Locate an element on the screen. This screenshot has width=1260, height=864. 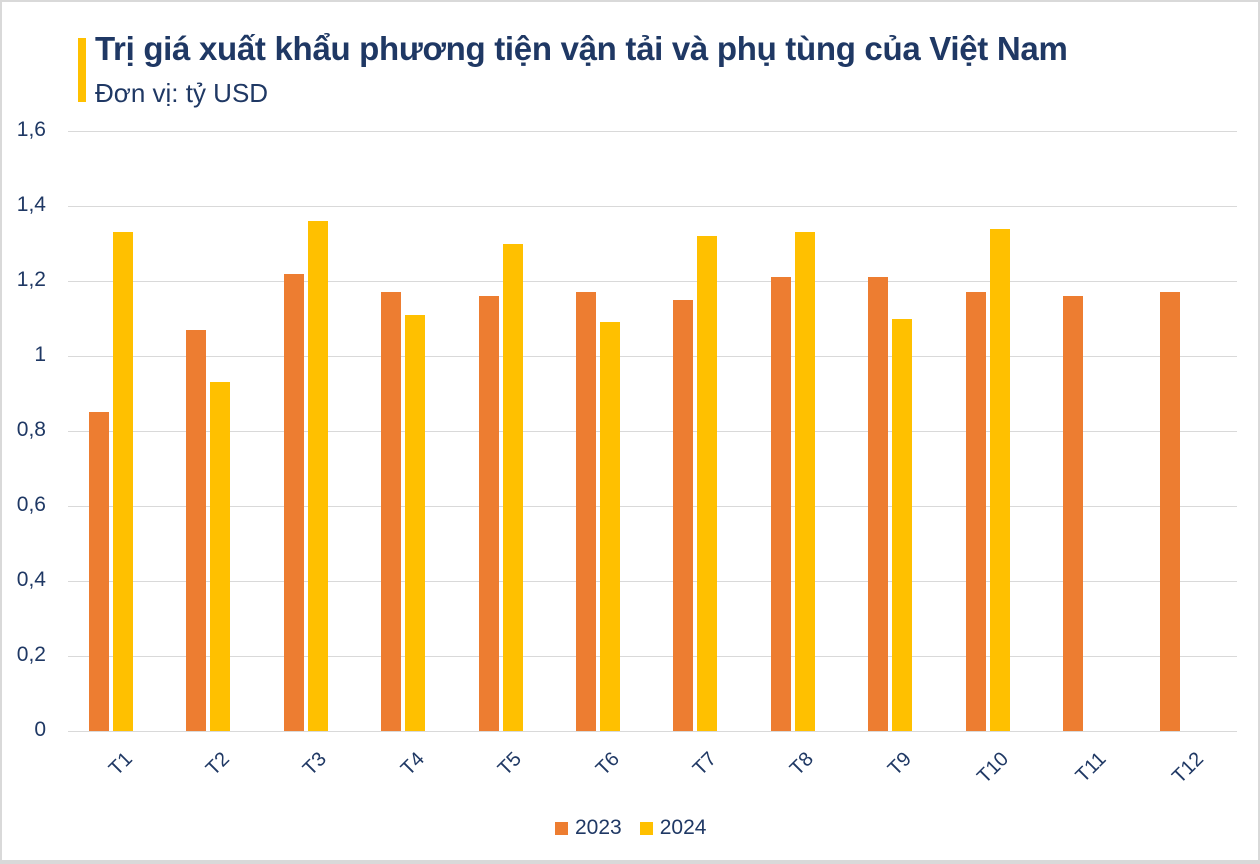
legend-label: 2024 is located at coordinates (683, 827).